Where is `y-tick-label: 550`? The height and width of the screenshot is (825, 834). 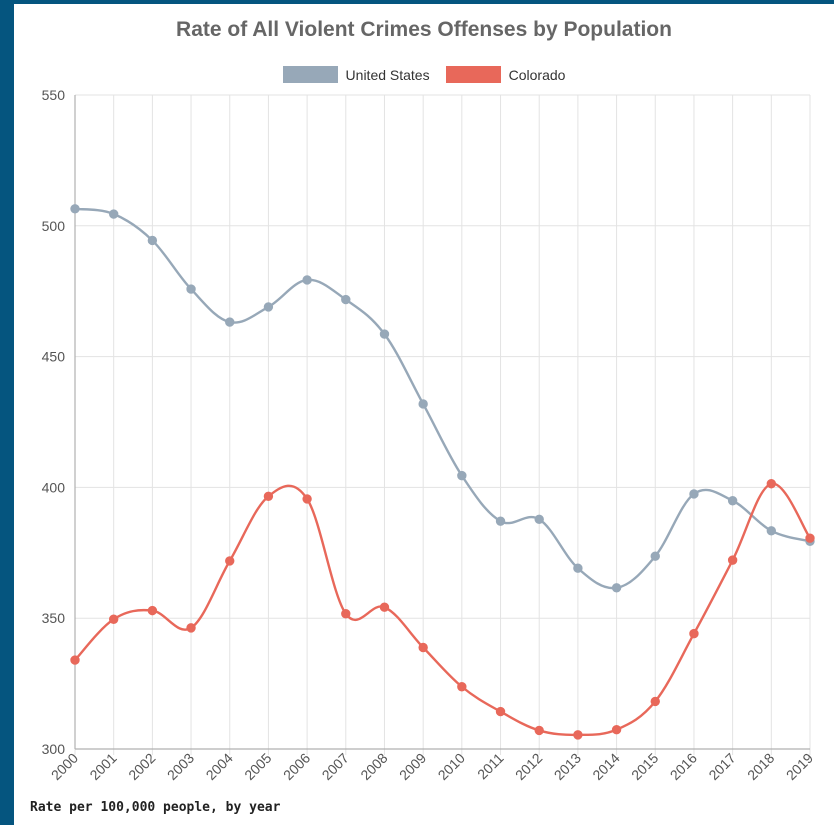 y-tick-label: 550 is located at coordinates (54, 95).